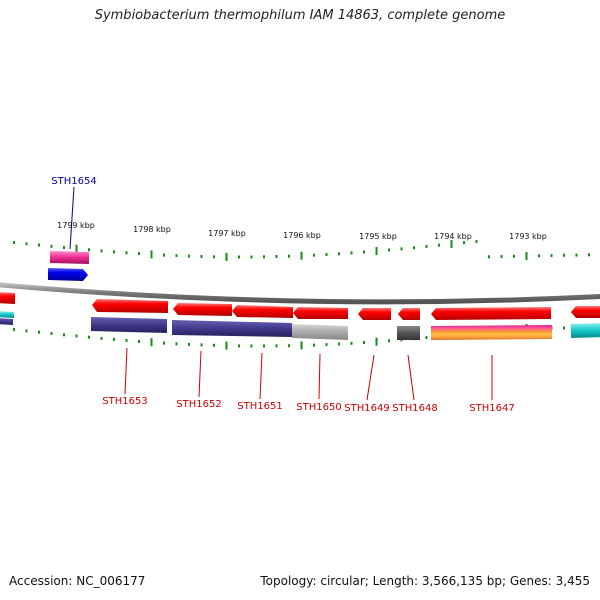 This screenshot has width=600, height=600. What do you see at coordinates (126, 371) in the screenshot?
I see `leader-line-sth1653` at bounding box center [126, 371].